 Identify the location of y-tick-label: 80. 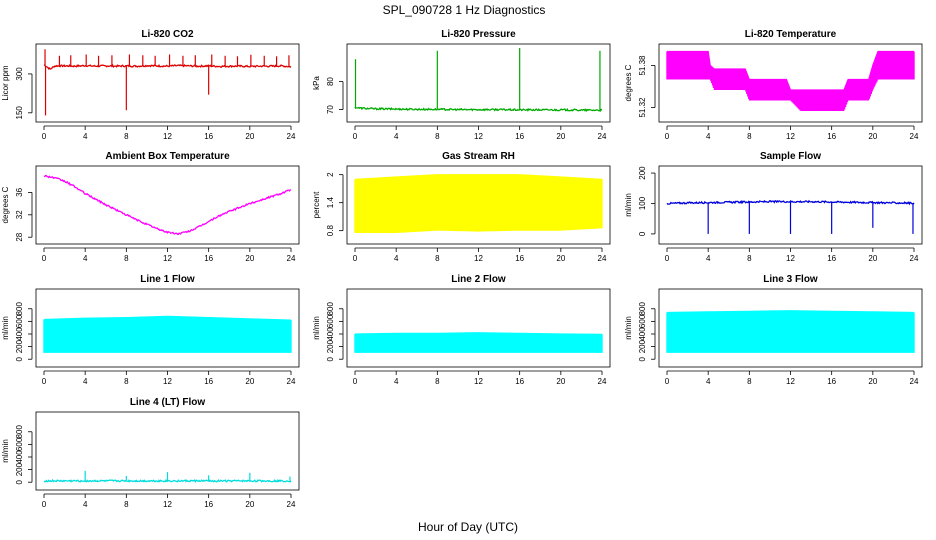
(330, 81).